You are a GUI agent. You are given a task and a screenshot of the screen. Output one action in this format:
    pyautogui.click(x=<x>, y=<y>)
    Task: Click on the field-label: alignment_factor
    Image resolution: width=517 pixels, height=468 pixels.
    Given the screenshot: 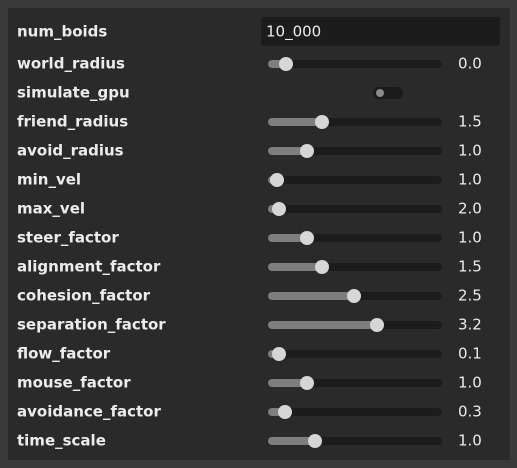 What is the action you would take?
    pyautogui.click(x=89, y=267)
    